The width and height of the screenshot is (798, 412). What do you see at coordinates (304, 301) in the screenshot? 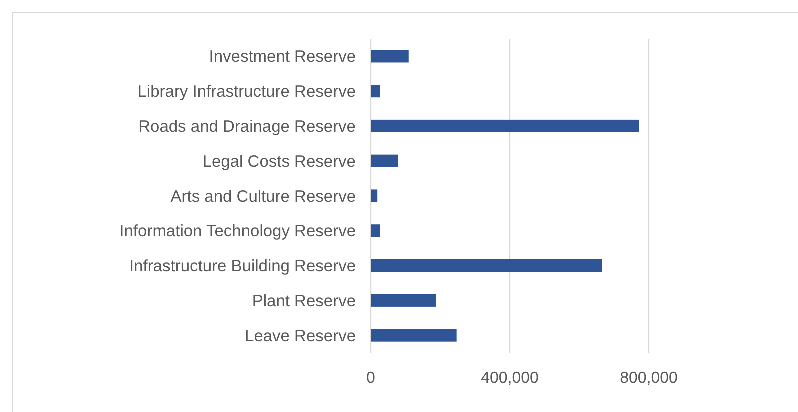
I see `y-tick-label: Plant Reserve` at bounding box center [304, 301].